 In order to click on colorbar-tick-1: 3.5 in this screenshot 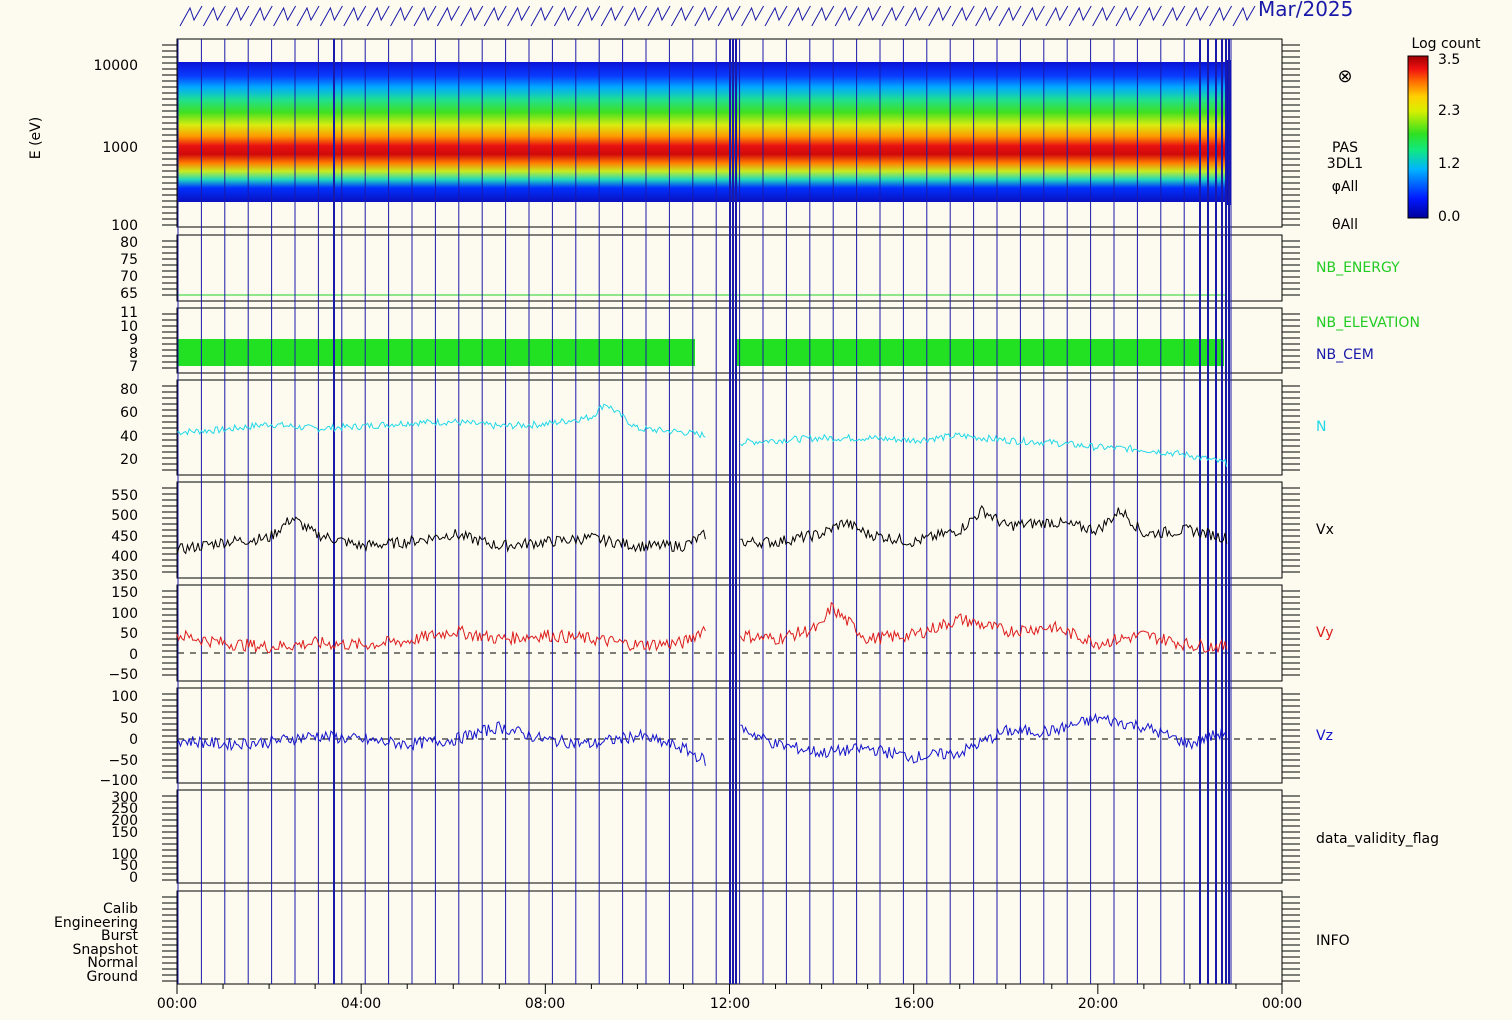, I will do `click(1449, 60)`.